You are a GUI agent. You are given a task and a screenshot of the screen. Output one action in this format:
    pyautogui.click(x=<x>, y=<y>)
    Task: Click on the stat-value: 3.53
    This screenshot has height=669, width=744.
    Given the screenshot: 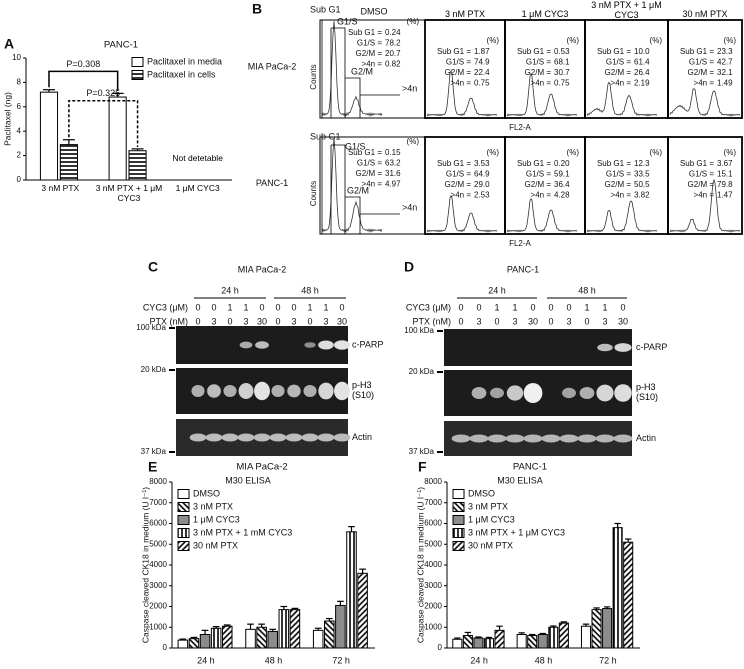 What is the action you would take?
    pyautogui.click(x=482, y=163)
    